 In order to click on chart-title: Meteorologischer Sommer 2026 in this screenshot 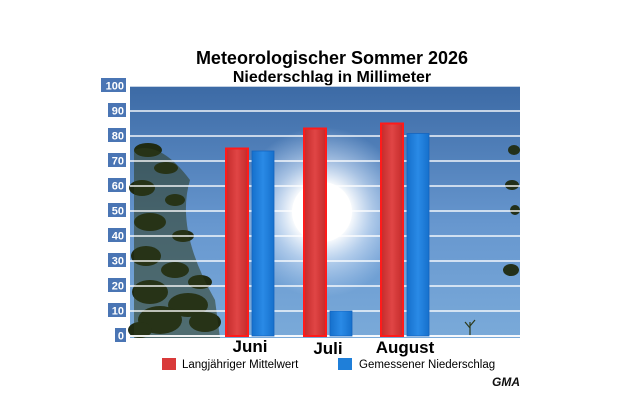, I will do `click(332, 58)`.